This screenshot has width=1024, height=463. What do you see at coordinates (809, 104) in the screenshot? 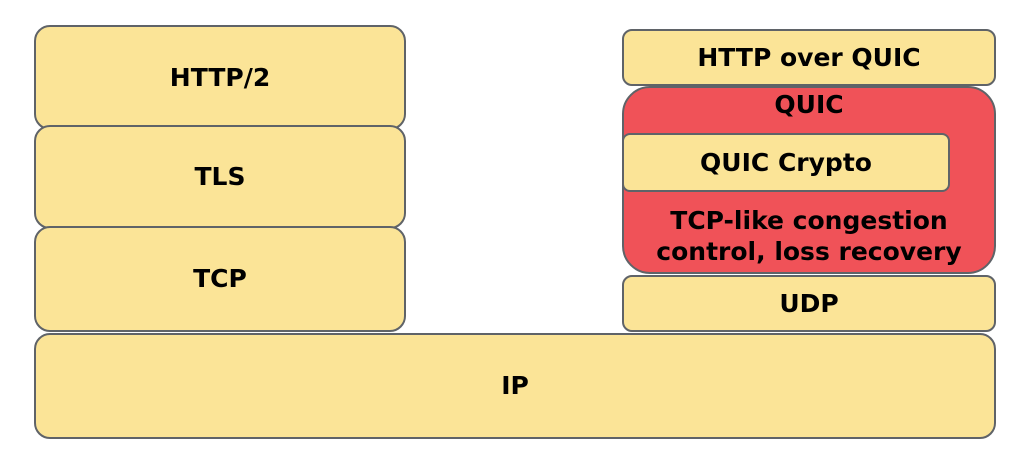
I see `quic-label: QUIC` at bounding box center [809, 104].